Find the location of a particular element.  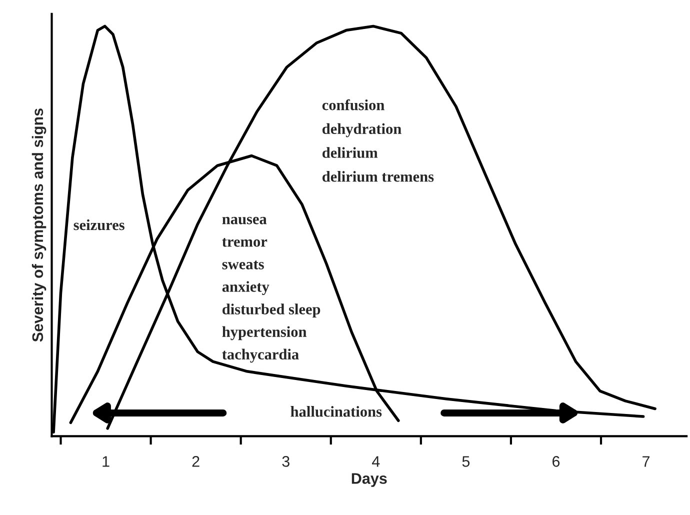

x-tick-label: 6 is located at coordinates (556, 461).